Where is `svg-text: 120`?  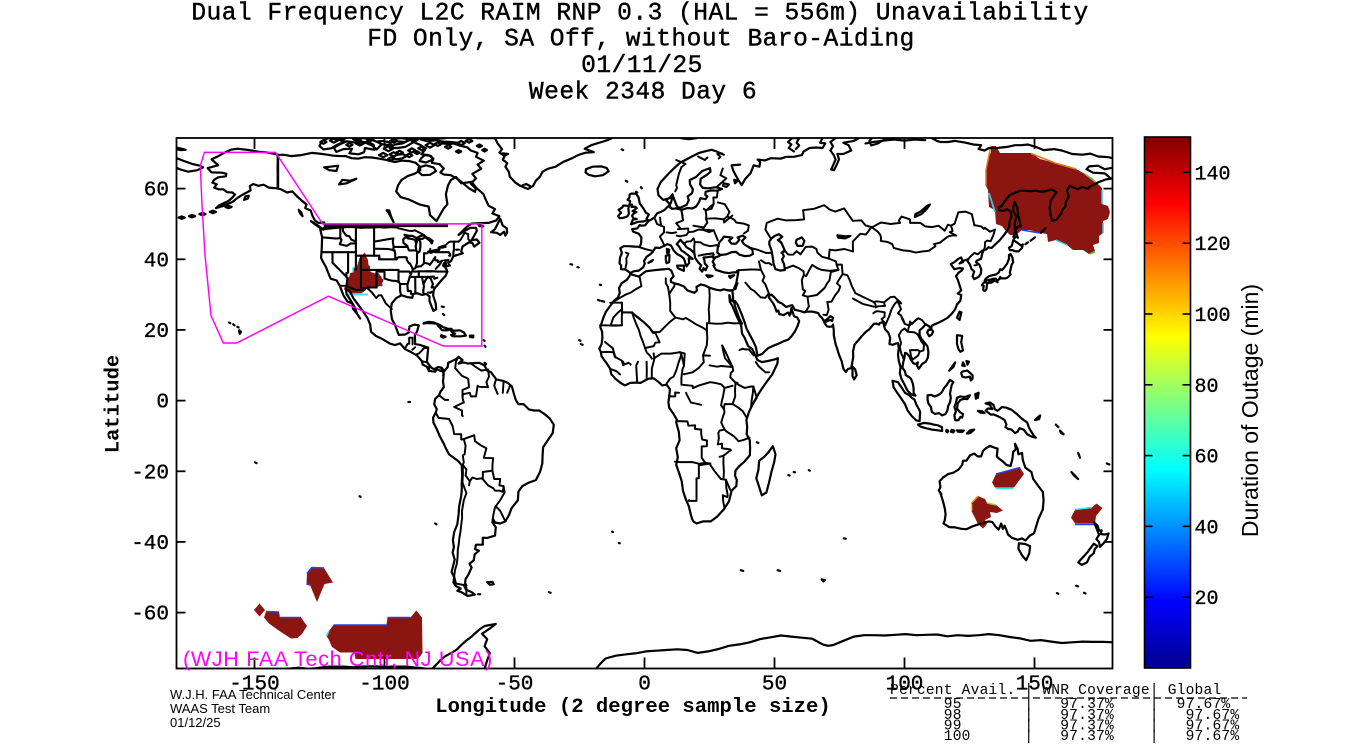
svg-text: 120 is located at coordinates (1213, 245).